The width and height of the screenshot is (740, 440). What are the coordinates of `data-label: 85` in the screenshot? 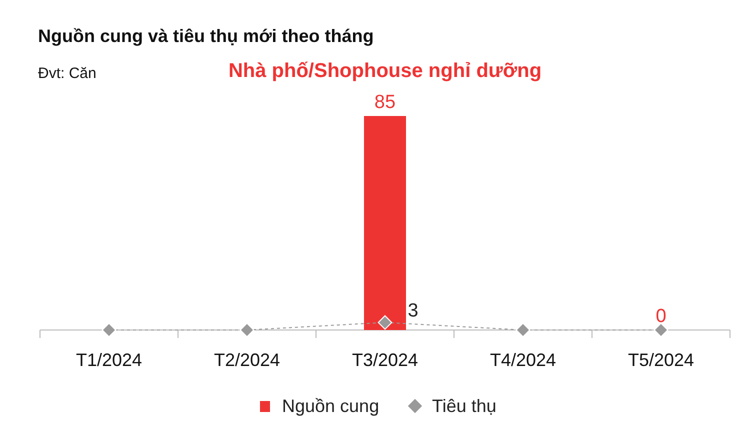 It's located at (385, 102).